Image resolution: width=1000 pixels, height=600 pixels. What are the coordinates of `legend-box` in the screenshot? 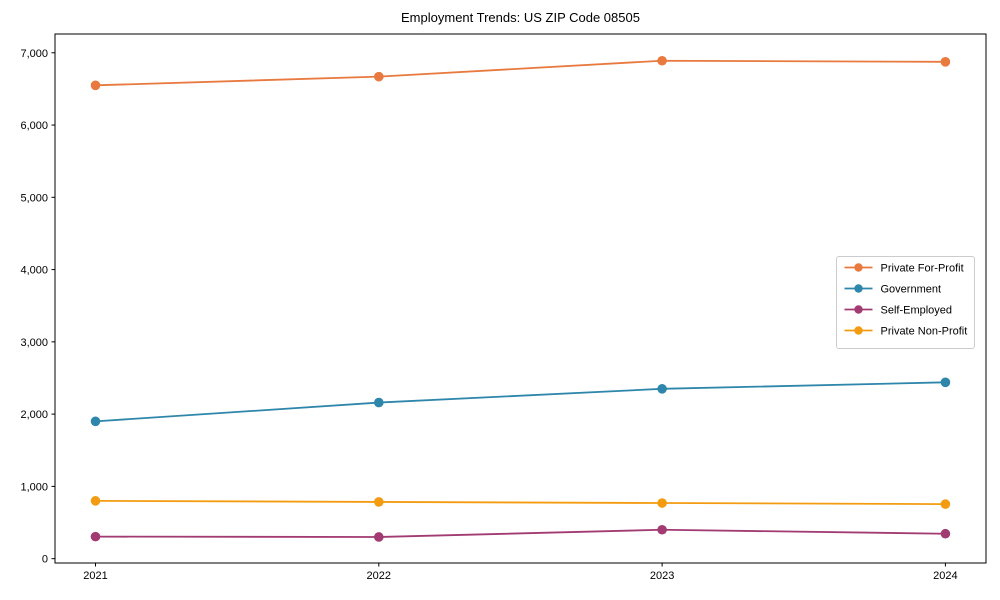 It's located at (905, 302).